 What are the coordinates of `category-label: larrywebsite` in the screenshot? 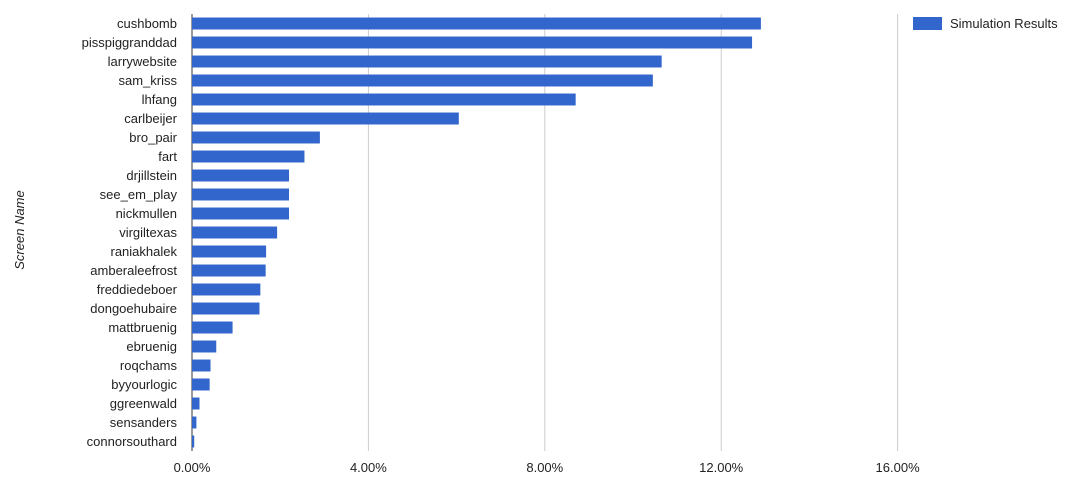 It's located at (142, 61).